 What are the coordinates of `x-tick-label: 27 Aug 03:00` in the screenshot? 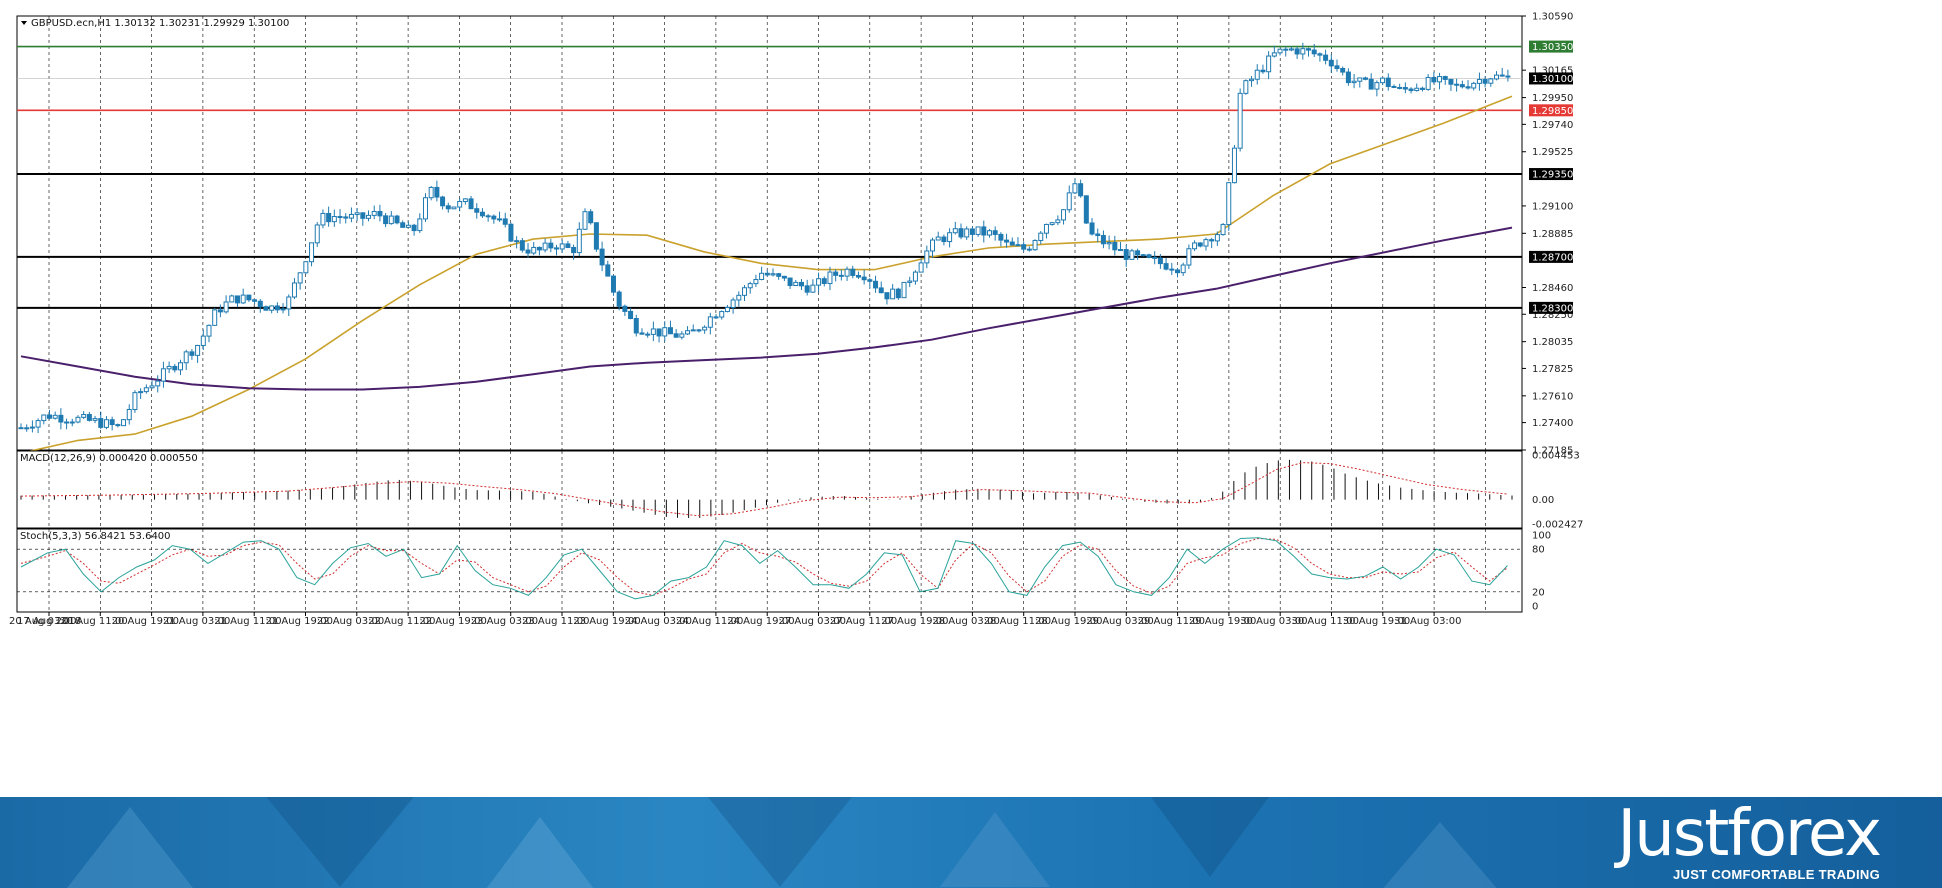 It's located at (812, 621).